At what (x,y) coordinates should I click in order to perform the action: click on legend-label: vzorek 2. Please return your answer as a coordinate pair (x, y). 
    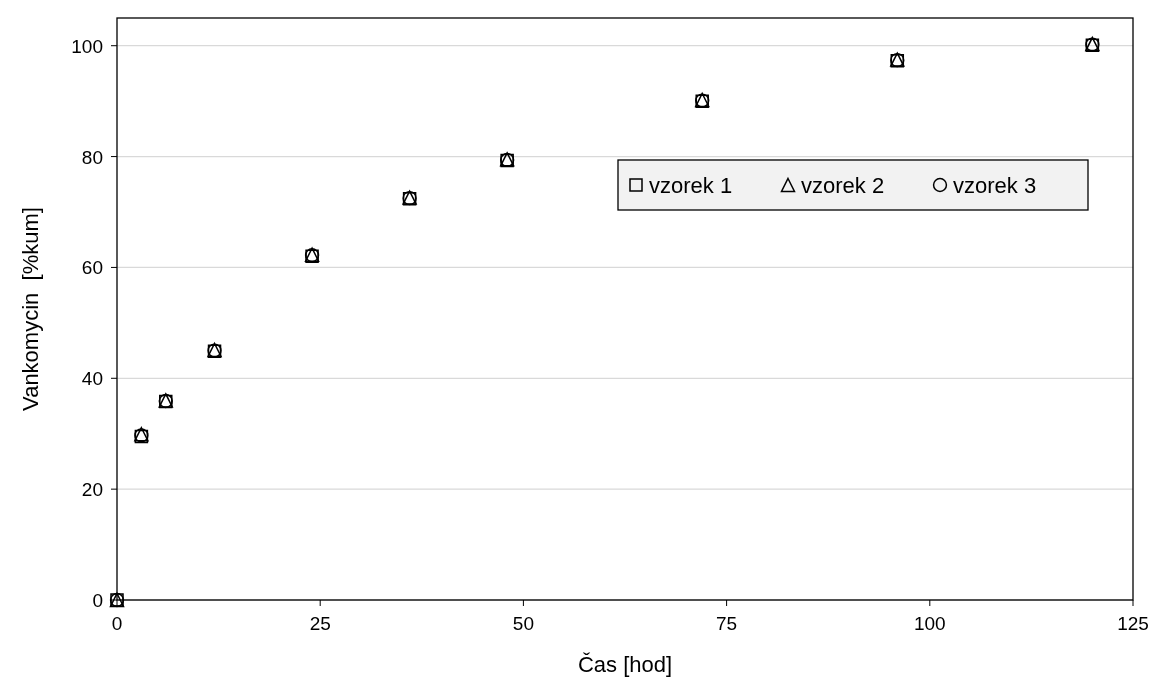
    Looking at the image, I should click on (843, 185).